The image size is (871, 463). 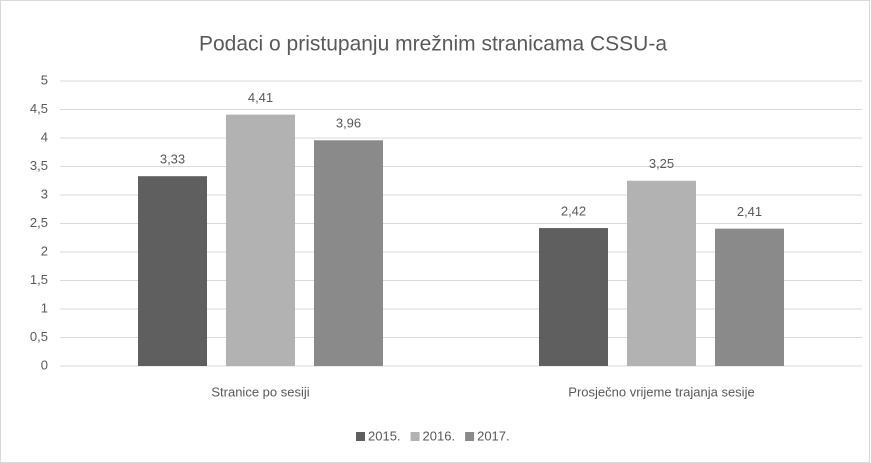 I want to click on value-label: 4,41, so click(x=260, y=97).